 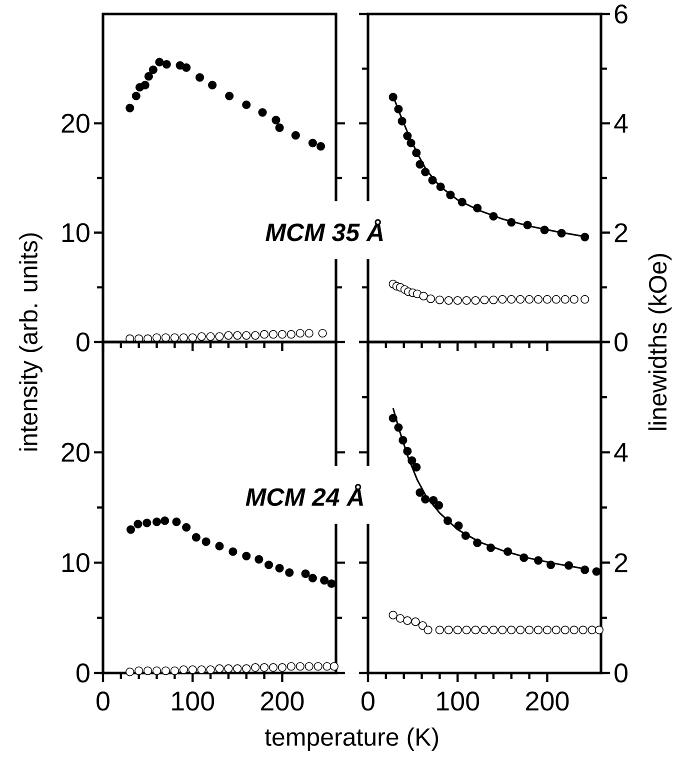 What do you see at coordinates (304, 495) in the screenshot?
I see `annotation: MCM 24 Å` at bounding box center [304, 495].